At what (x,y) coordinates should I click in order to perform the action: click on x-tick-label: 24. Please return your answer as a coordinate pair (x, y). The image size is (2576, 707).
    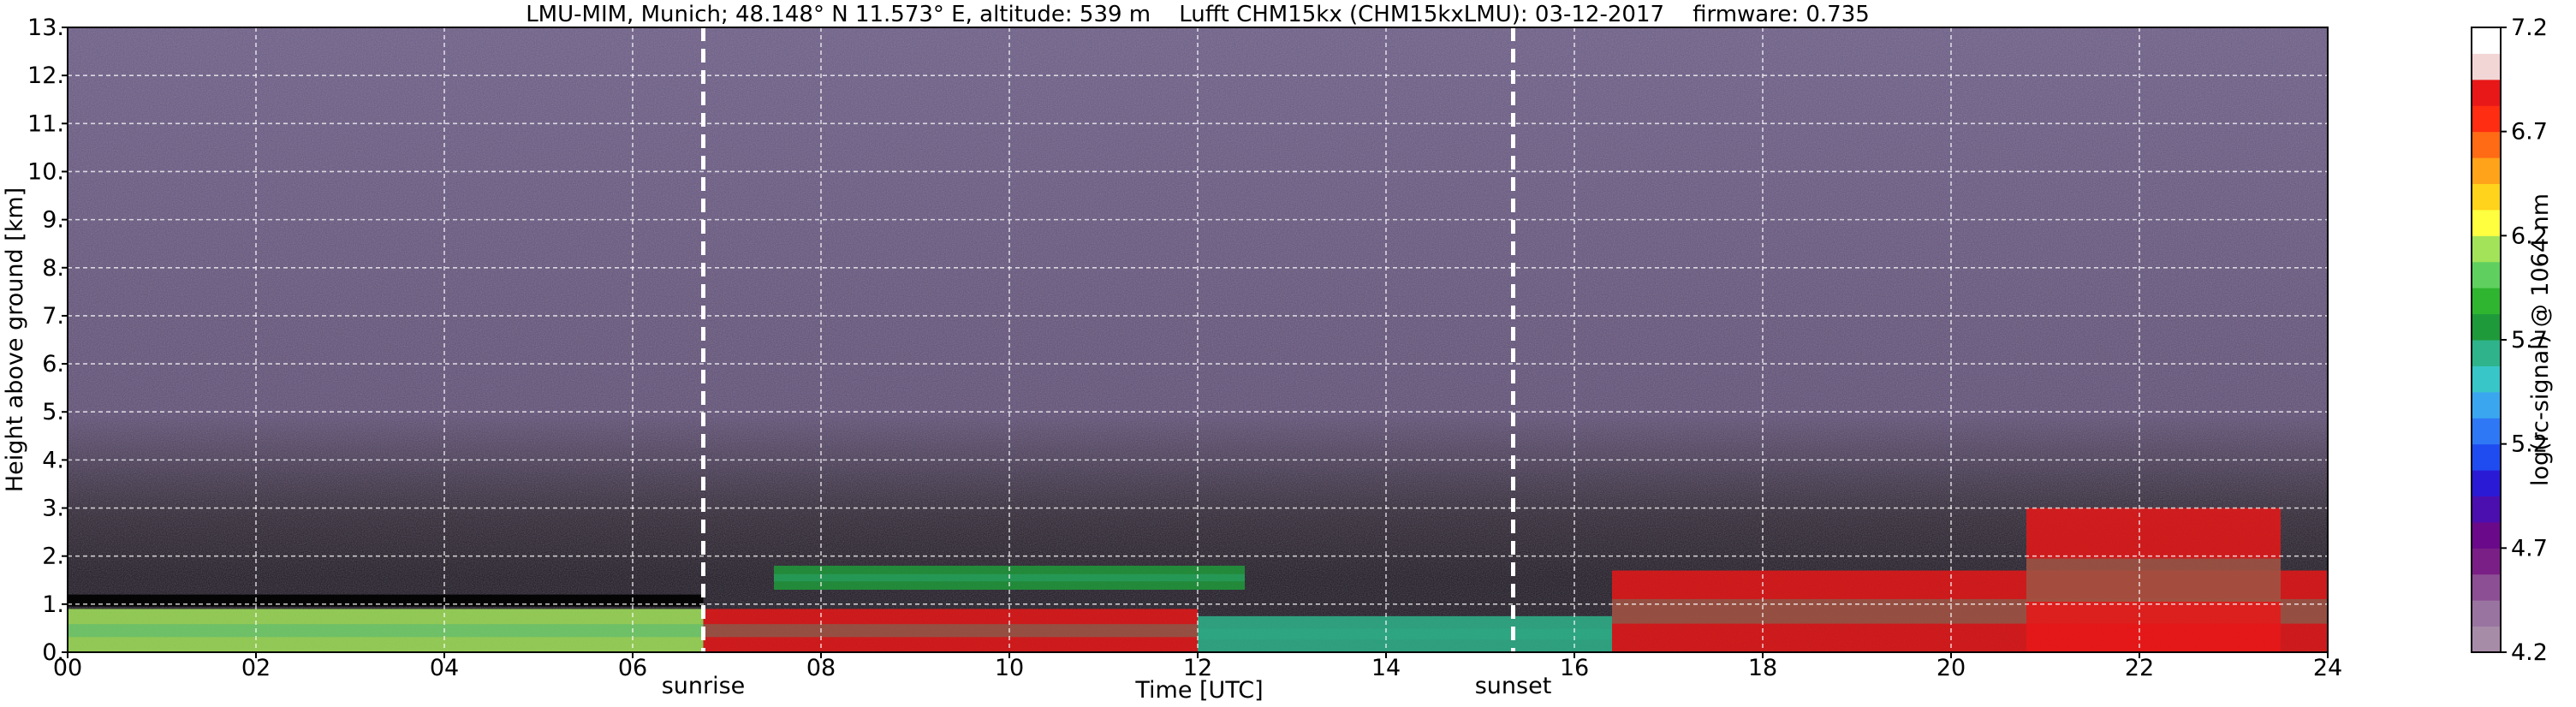
    Looking at the image, I should click on (2327, 668).